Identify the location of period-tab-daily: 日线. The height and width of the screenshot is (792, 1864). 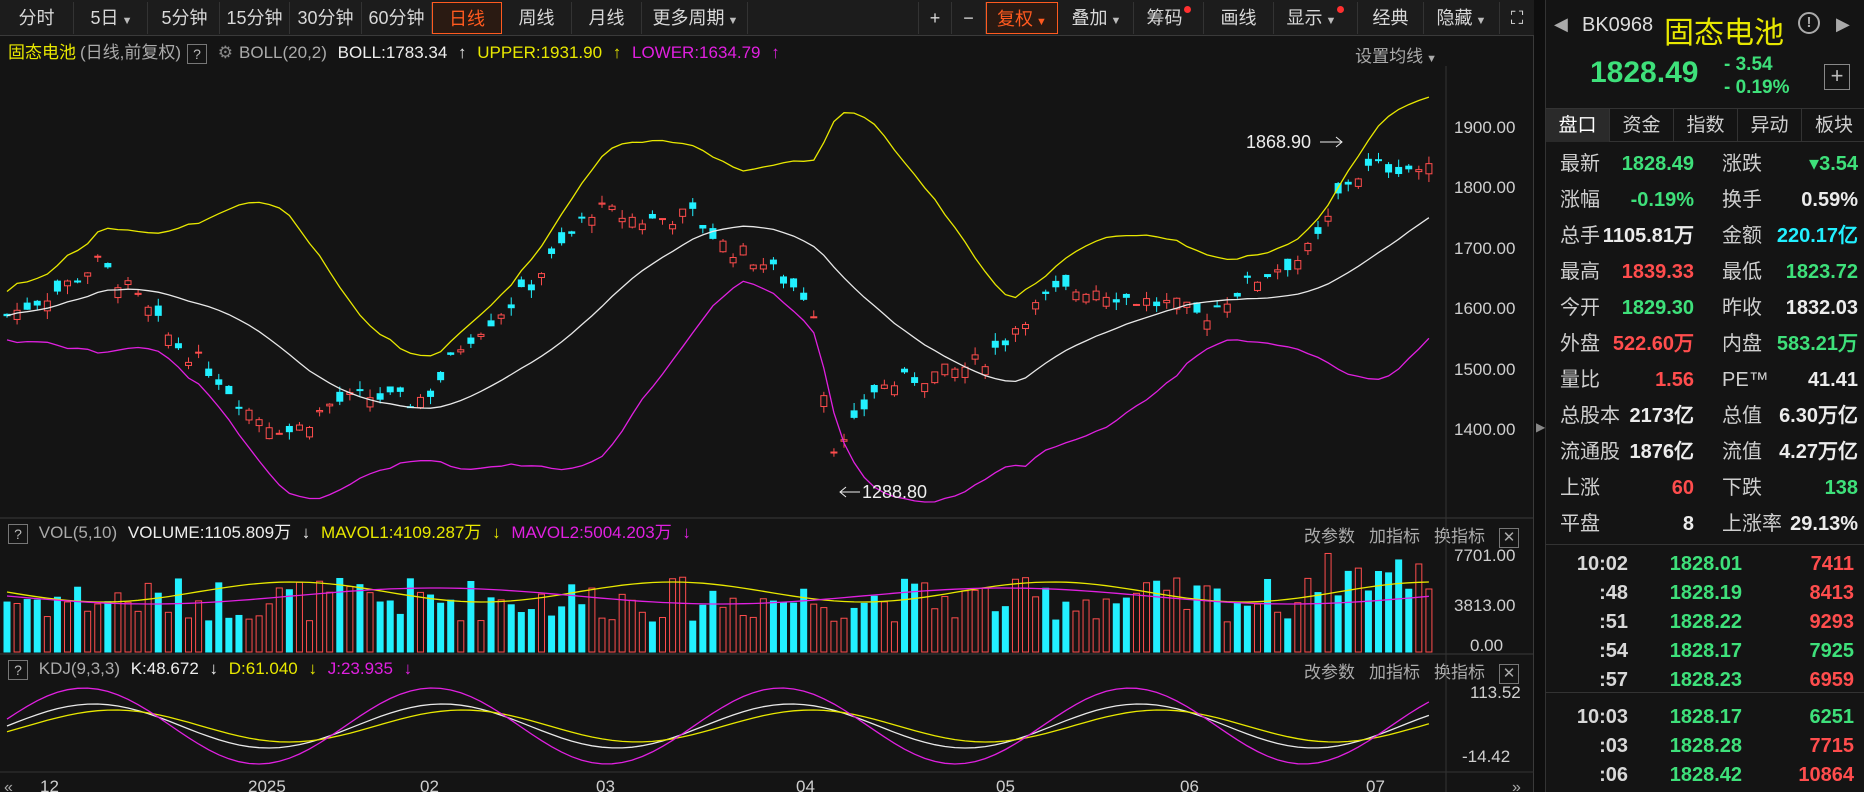
(467, 18).